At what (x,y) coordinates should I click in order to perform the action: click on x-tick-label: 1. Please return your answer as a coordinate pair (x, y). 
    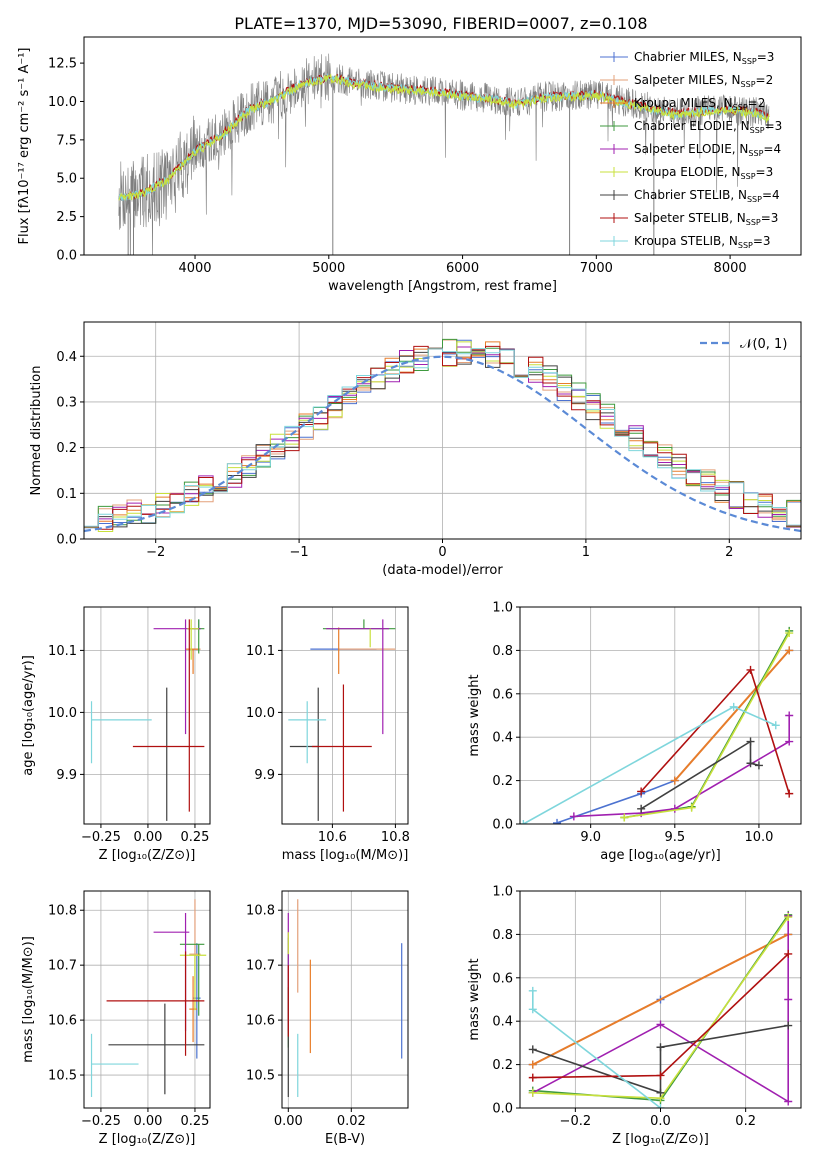
    Looking at the image, I should click on (586, 552).